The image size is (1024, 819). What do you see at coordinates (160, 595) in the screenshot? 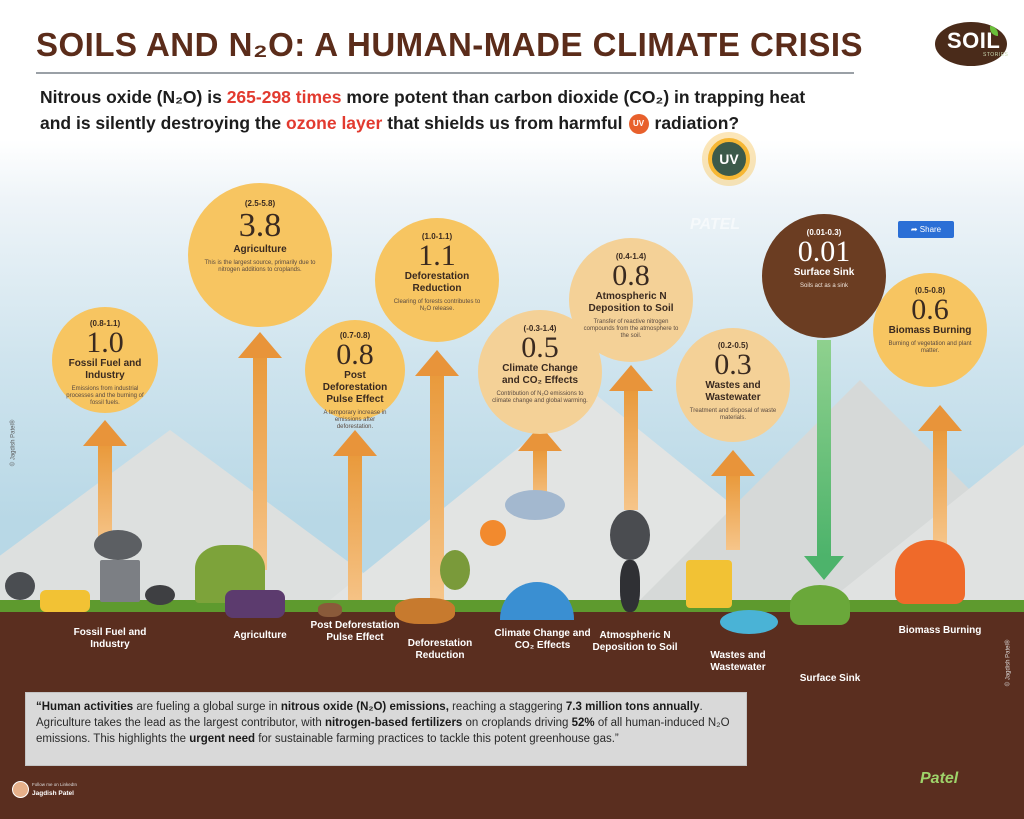
I see `coal-icon` at bounding box center [160, 595].